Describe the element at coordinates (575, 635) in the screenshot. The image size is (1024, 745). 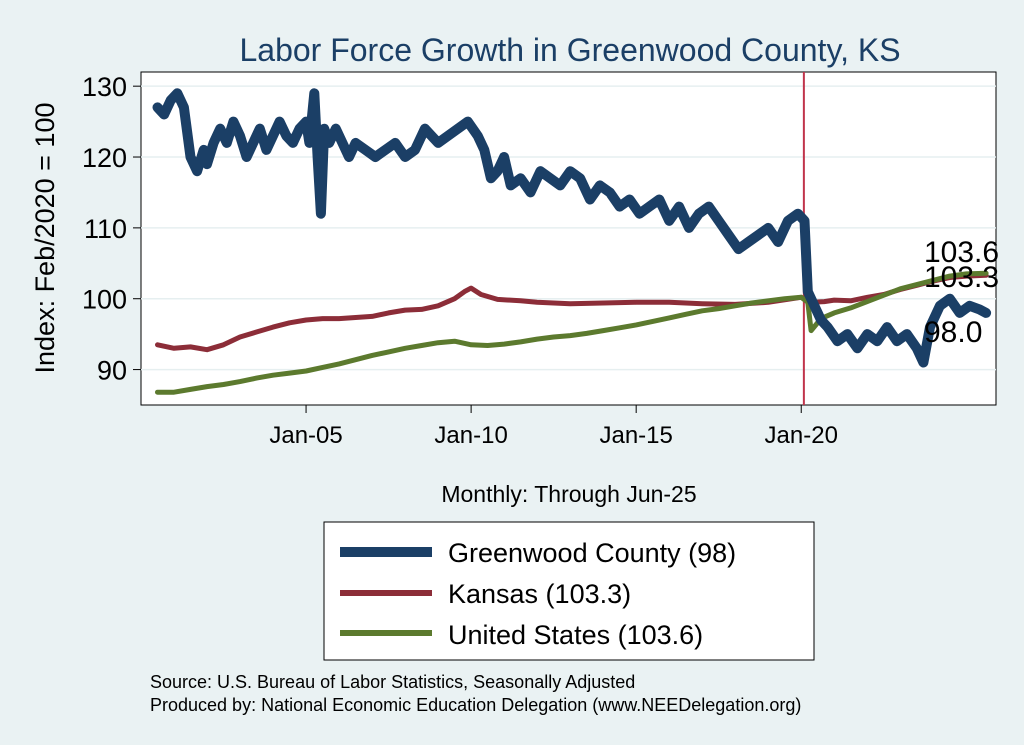
I see `legend-label-united-states: United States (103.6)` at that location.